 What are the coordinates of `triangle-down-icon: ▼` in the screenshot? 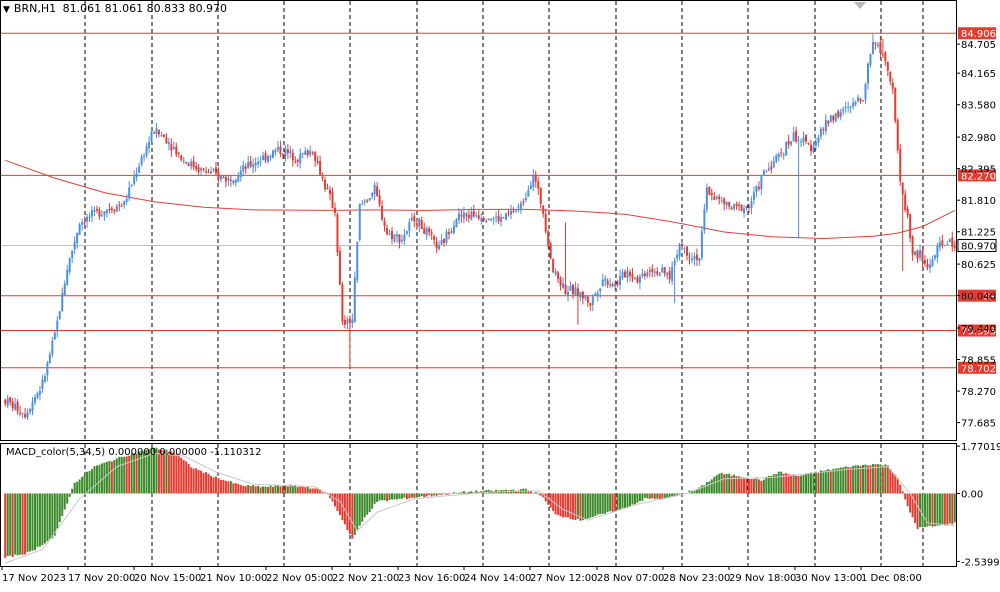 It's located at (6, 10).